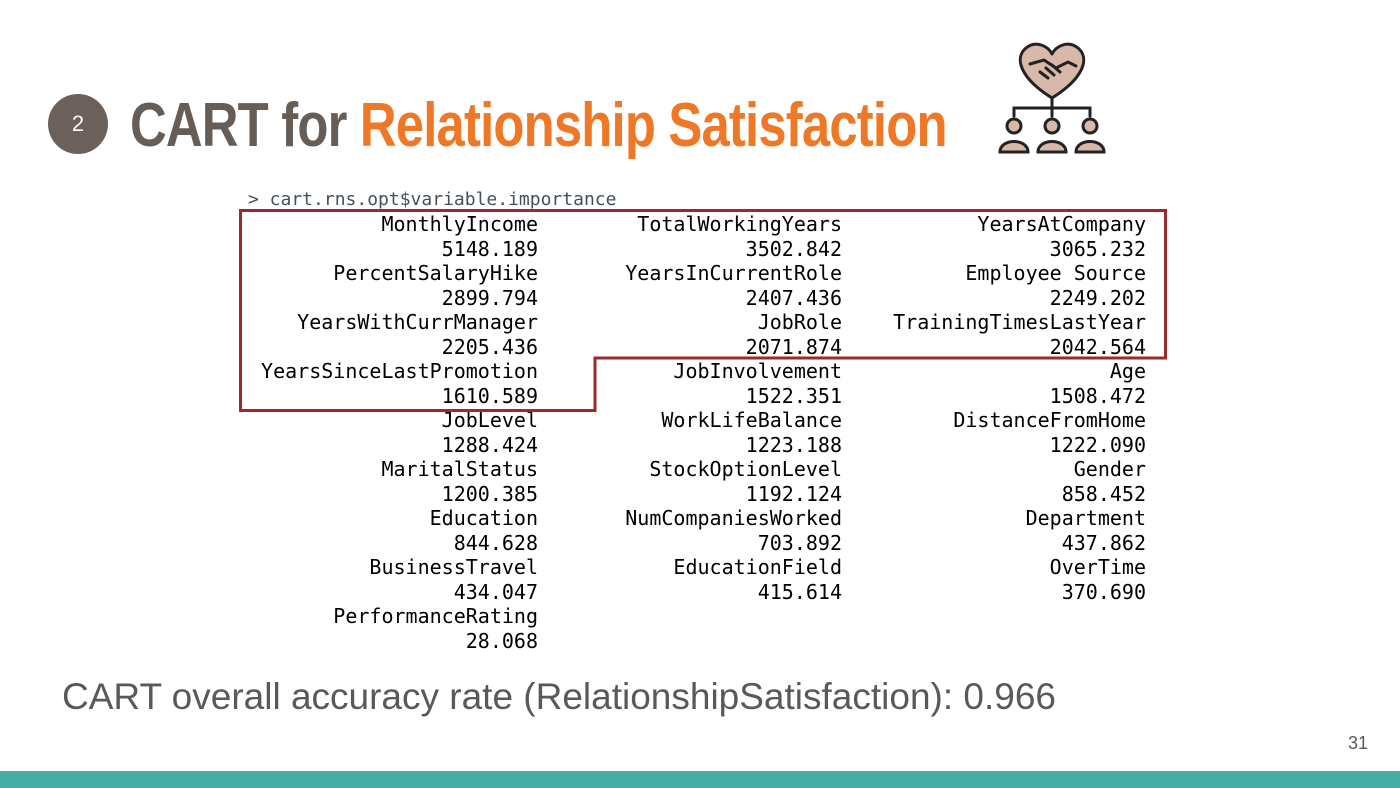 The height and width of the screenshot is (788, 1400). I want to click on variable-importance-value: 1508.472, so click(1097, 395).